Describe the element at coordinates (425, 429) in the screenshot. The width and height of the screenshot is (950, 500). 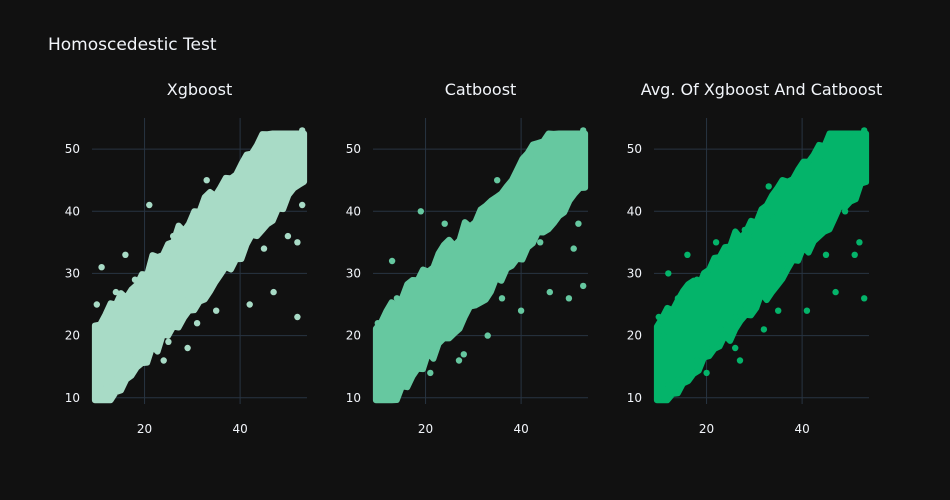
I see `x-tick-label: 20` at that location.